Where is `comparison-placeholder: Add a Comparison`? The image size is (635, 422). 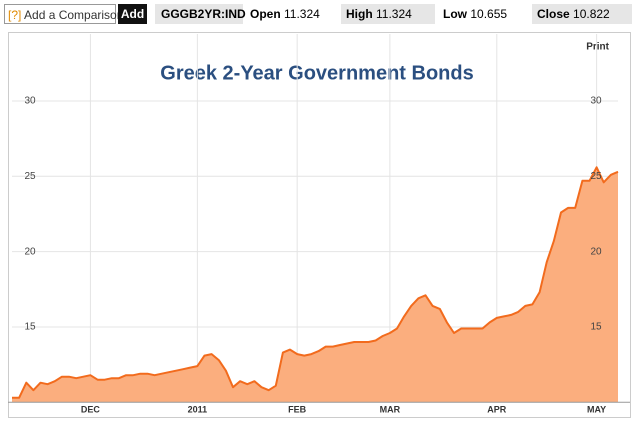
comparison-placeholder: Add a Comparison is located at coordinates (74, 15).